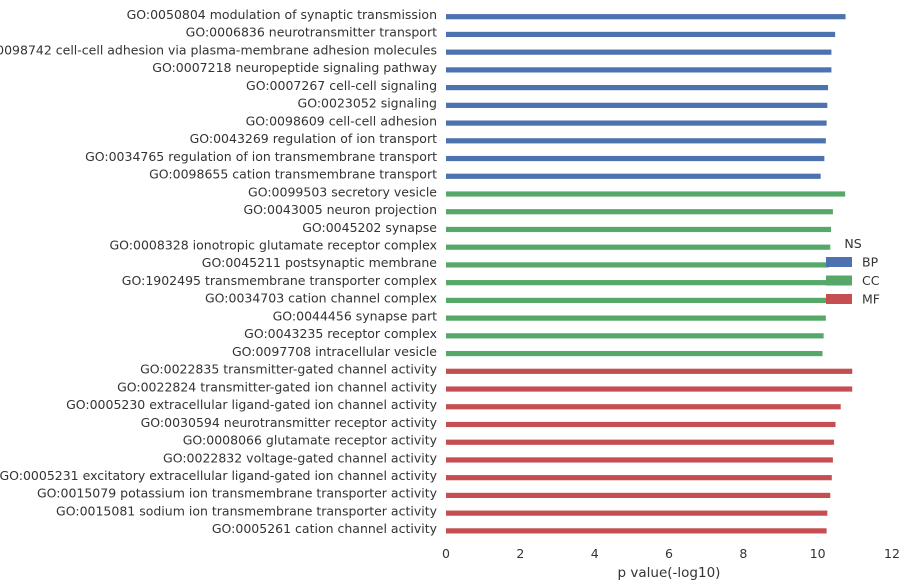  I want to click on x-tick-label-12: 12, so click(892, 553).